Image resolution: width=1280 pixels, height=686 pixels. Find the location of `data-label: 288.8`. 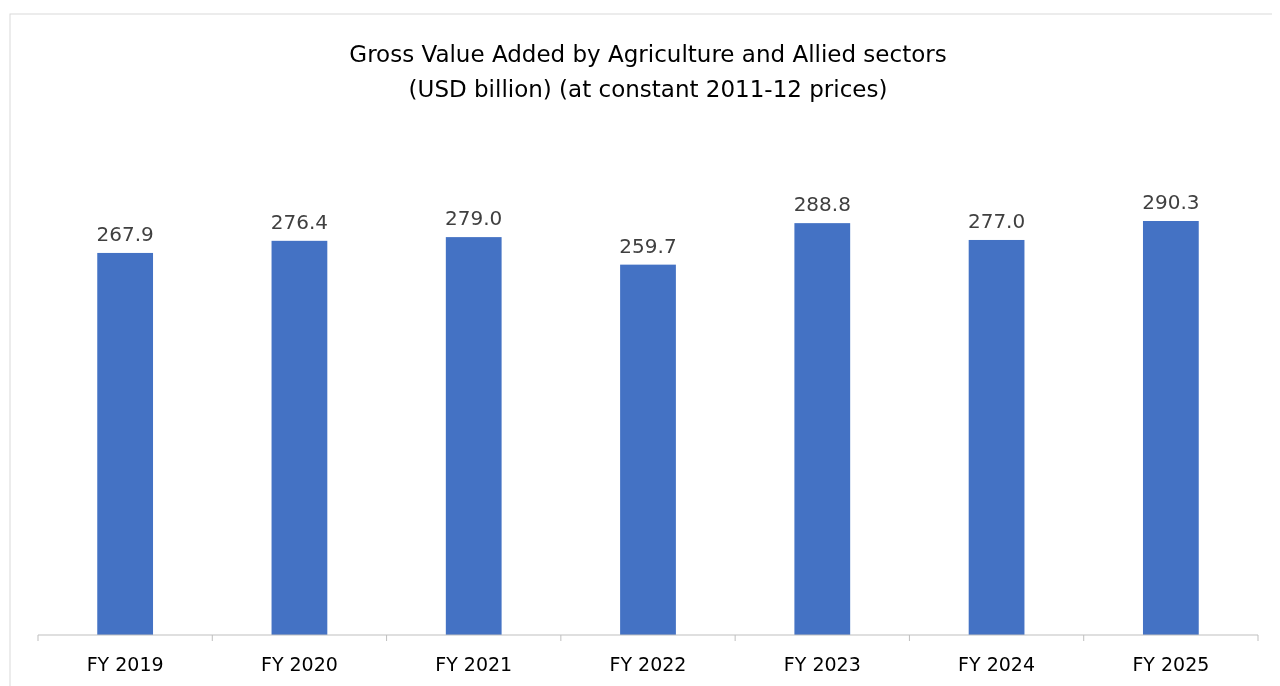

data-label: 288.8 is located at coordinates (822, 204).